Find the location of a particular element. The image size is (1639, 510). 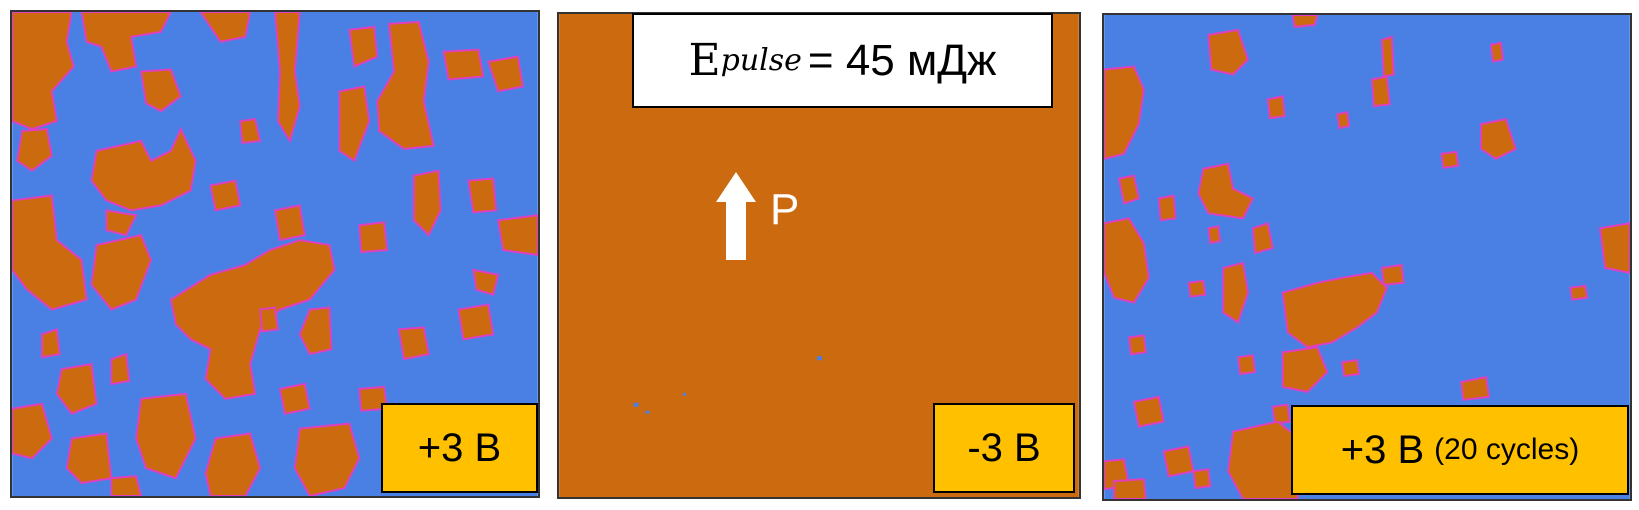

voltage-label-2: -3 В is located at coordinates (1004, 448).